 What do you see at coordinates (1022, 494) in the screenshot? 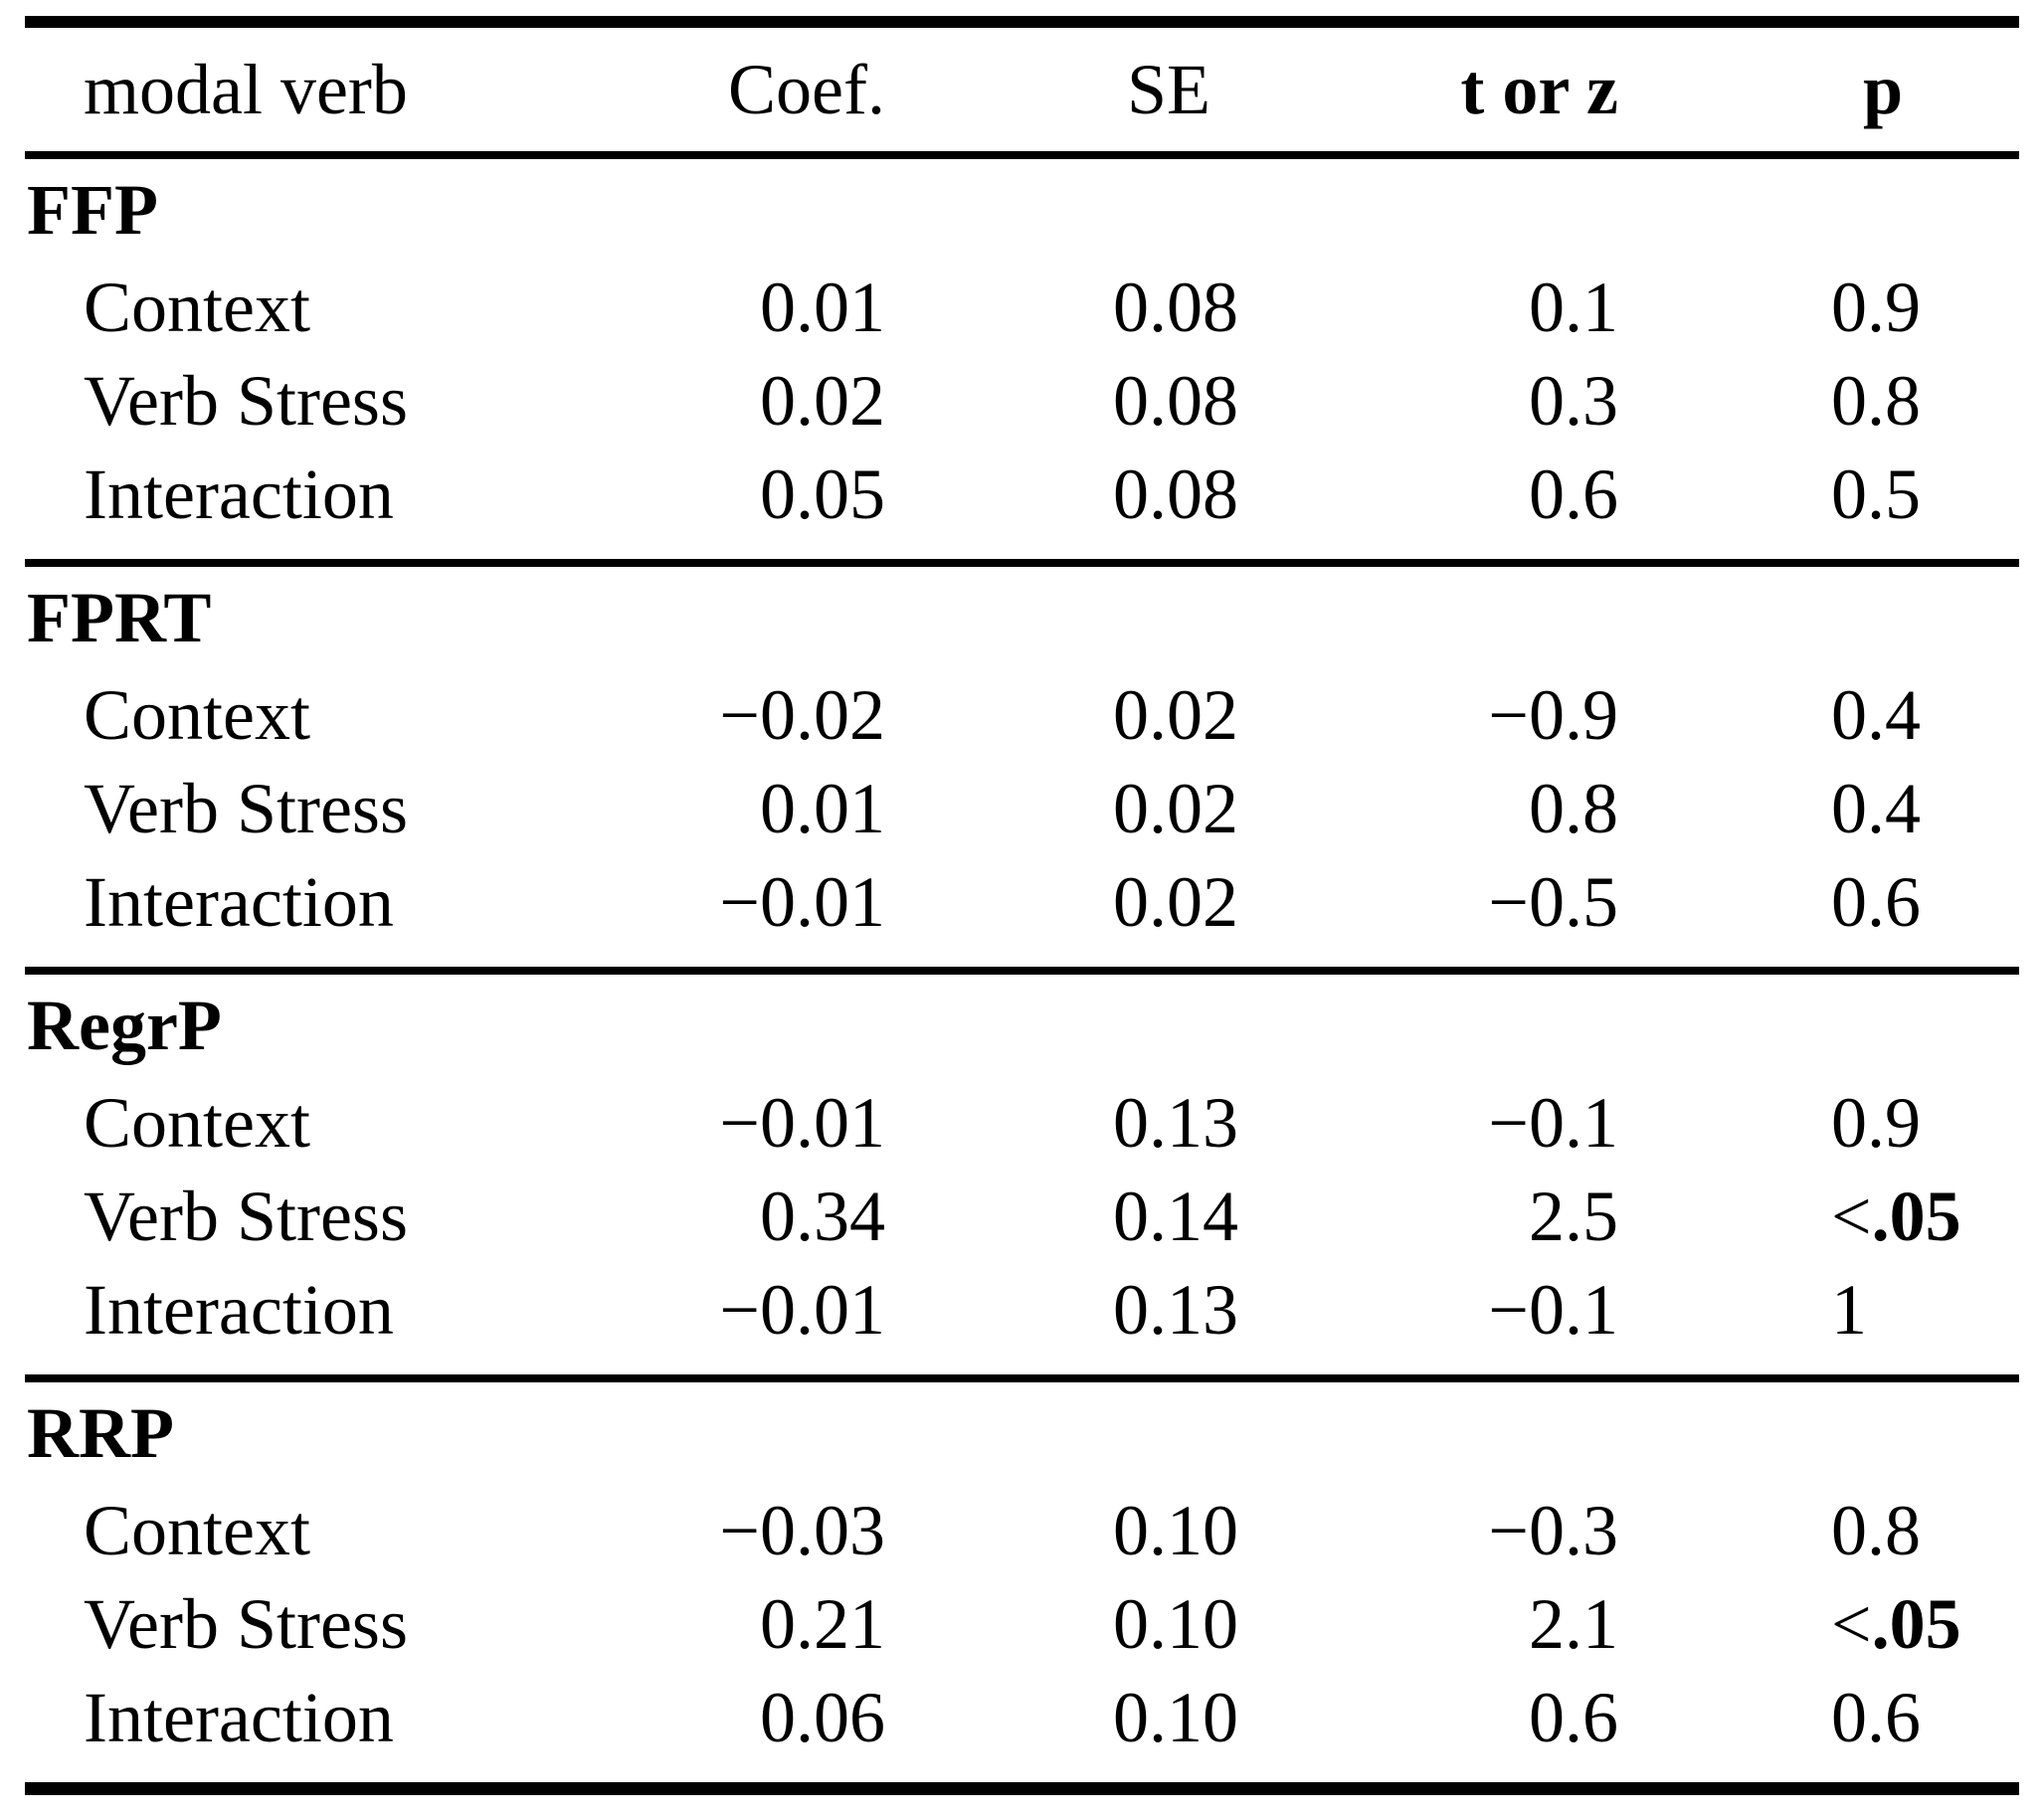
I see `table-row: Interaction 0.05 0.08 0.6 0.5` at bounding box center [1022, 494].